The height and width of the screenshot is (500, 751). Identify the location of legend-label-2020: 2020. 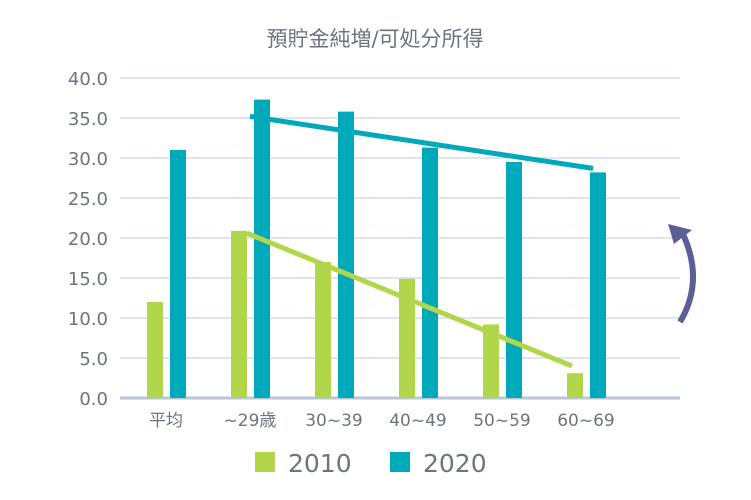
(455, 463).